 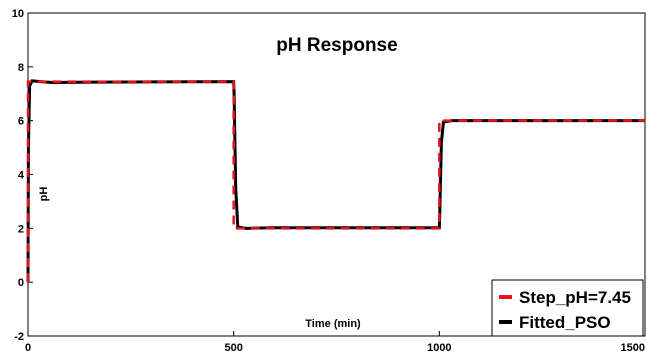 What do you see at coordinates (333, 324) in the screenshot?
I see `x-axis-label: Time (min)` at bounding box center [333, 324].